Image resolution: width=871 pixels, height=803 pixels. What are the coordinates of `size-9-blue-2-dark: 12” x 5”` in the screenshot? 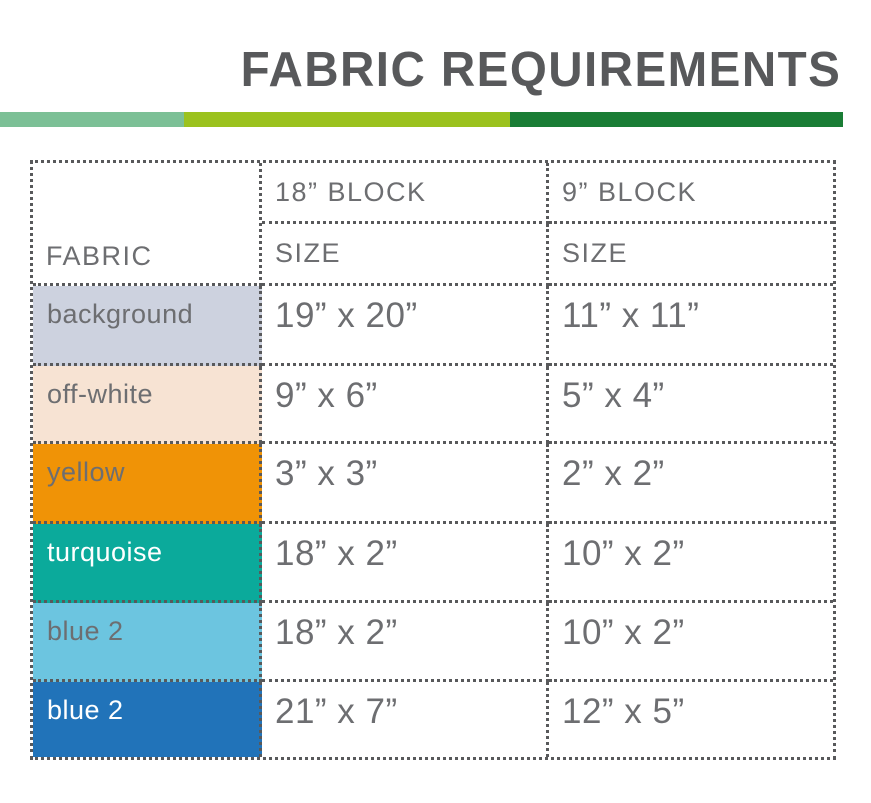 It's located at (623, 711).